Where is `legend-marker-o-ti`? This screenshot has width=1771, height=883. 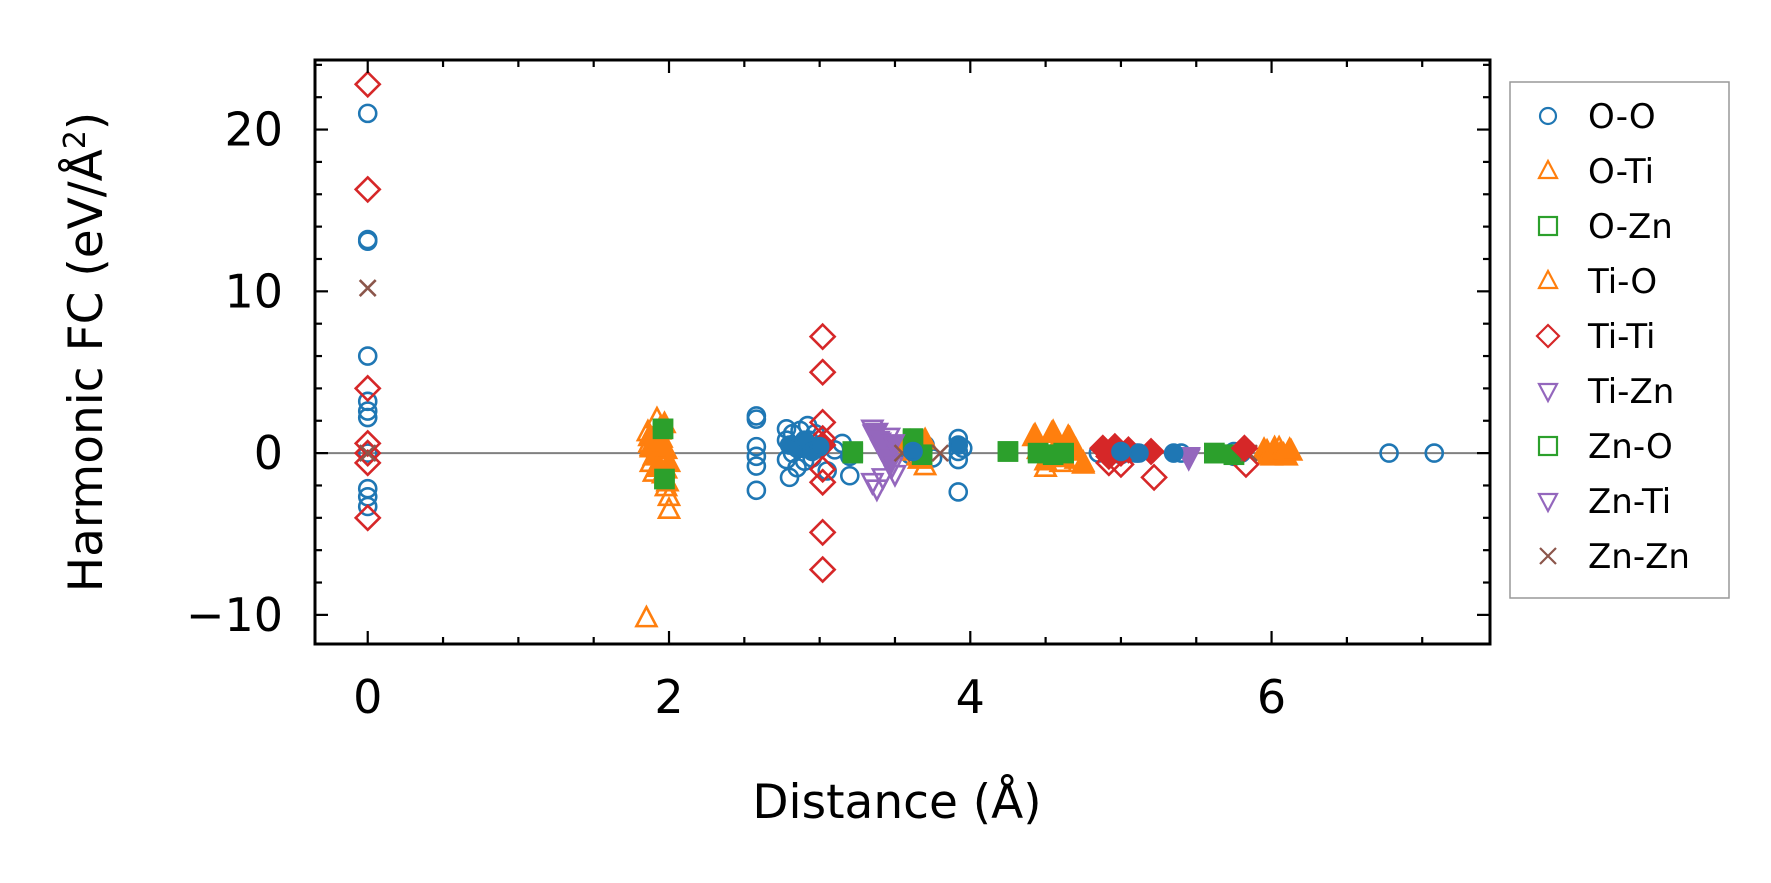 legend-marker-o-ti is located at coordinates (1548, 169).